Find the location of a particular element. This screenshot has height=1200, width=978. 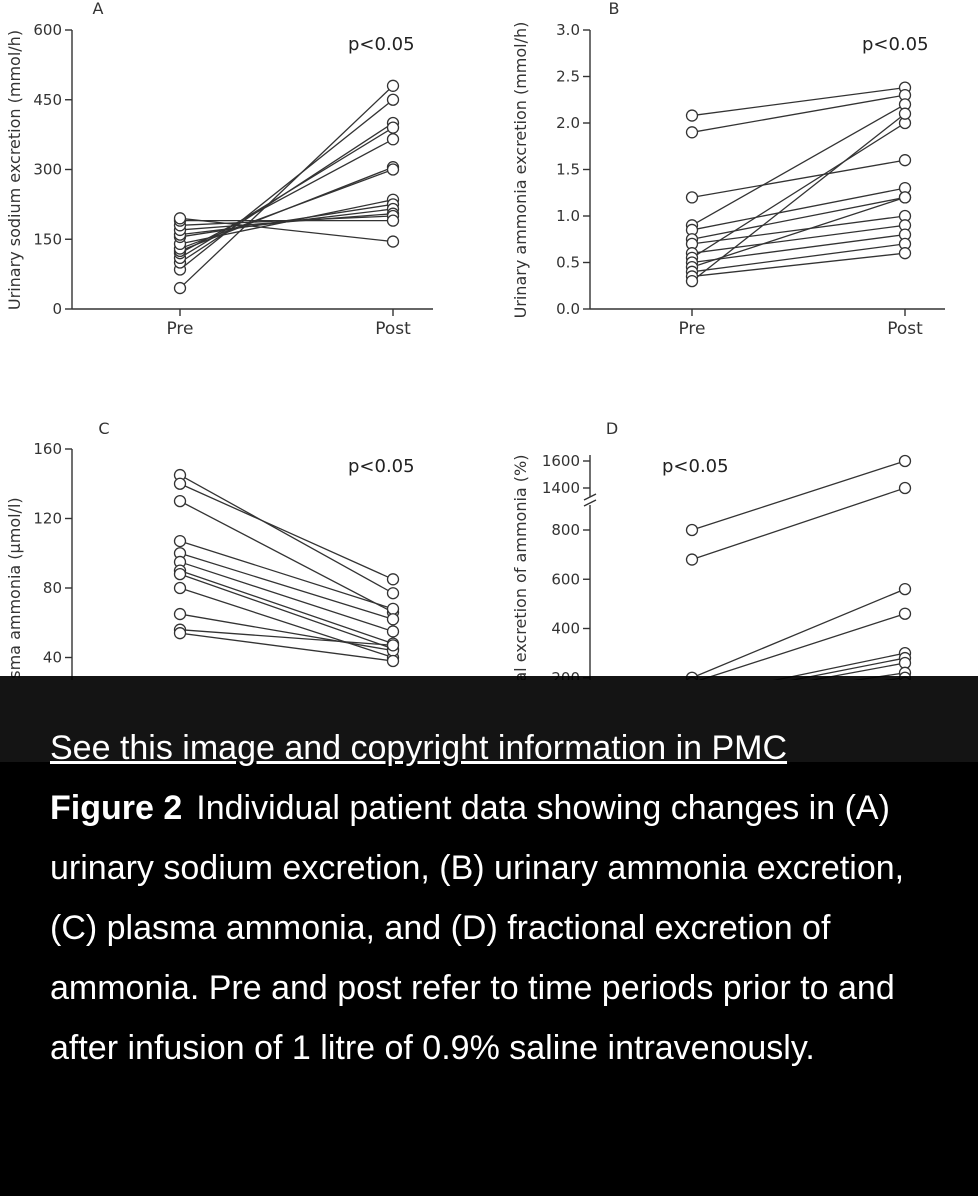

panel-d-y-tick-label: 1600 is located at coordinates (561, 461).